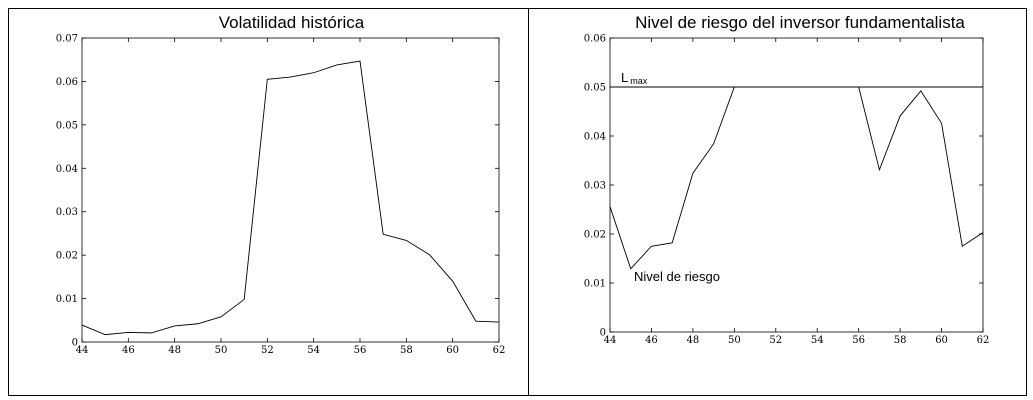 The height and width of the screenshot is (400, 1033). What do you see at coordinates (624, 77) in the screenshot?
I see `lmax-annotation-main: L` at bounding box center [624, 77].